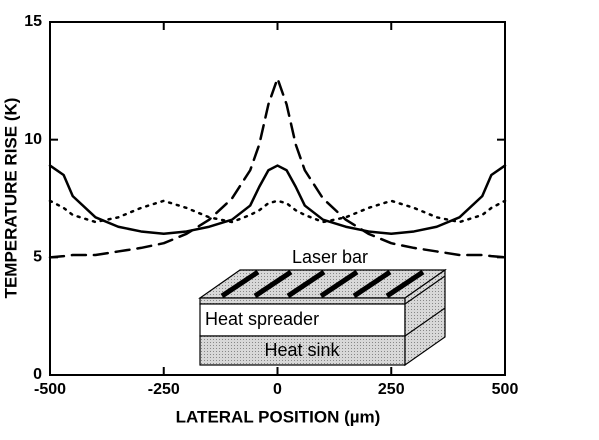  What do you see at coordinates (330, 257) in the screenshot?
I see `annotation: Laser bar` at bounding box center [330, 257].